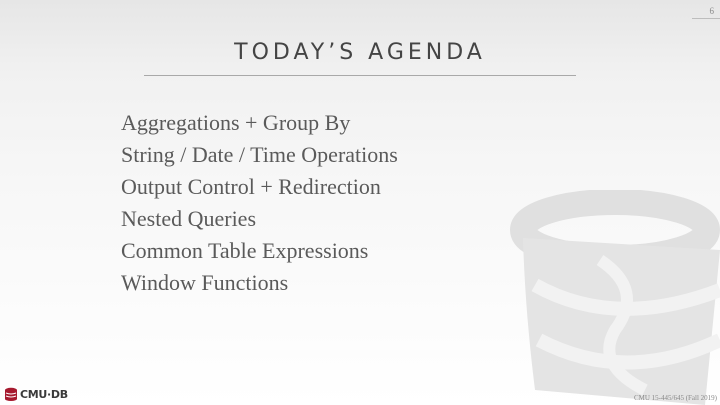  Describe the element at coordinates (360, 75) in the screenshot. I see `title-divider` at that location.